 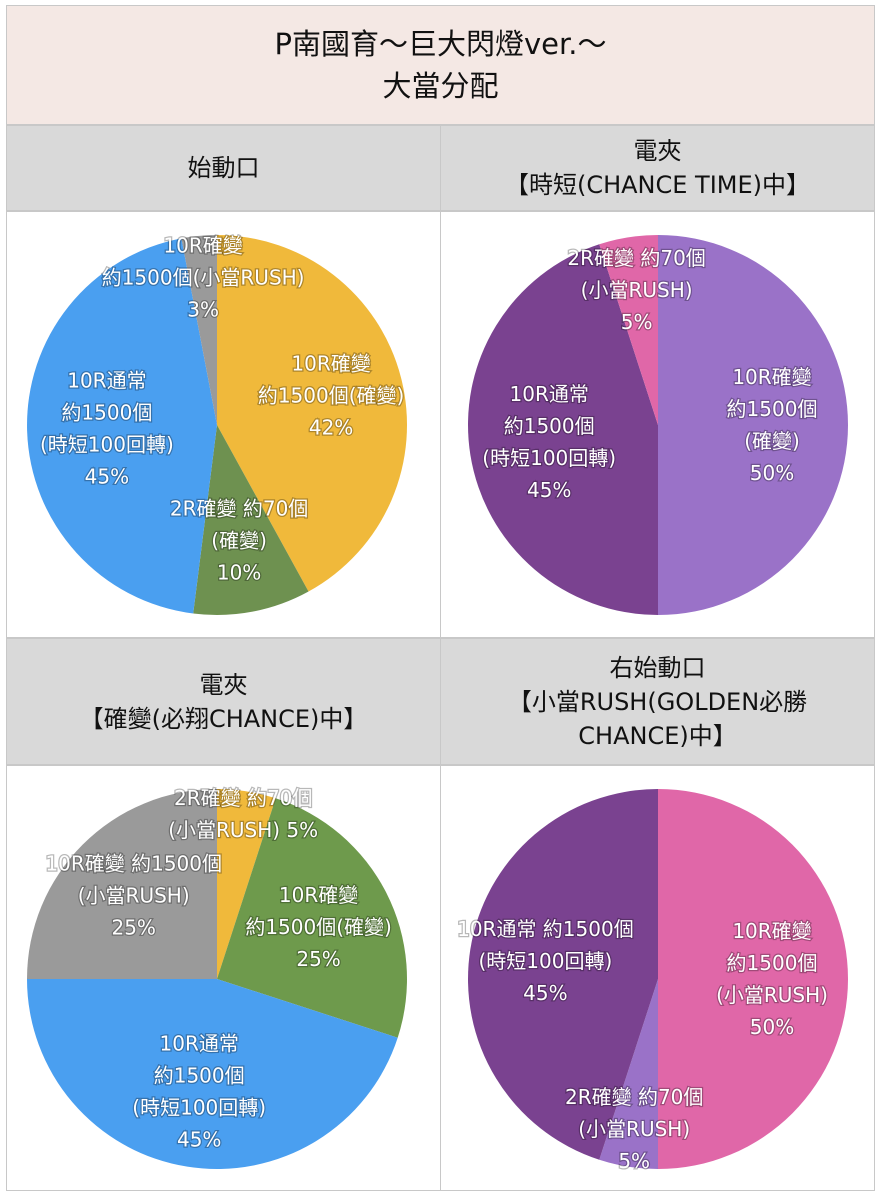 I want to click on pie-1-slice-2-label-line-2: (確變), so click(x=239, y=541).